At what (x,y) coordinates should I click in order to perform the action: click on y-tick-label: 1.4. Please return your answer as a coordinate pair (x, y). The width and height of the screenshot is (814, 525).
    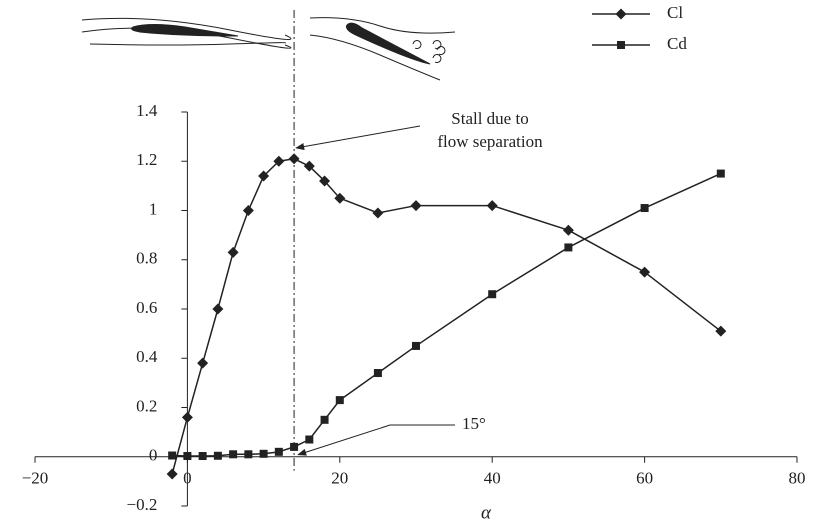
    Looking at the image, I should click on (147, 110).